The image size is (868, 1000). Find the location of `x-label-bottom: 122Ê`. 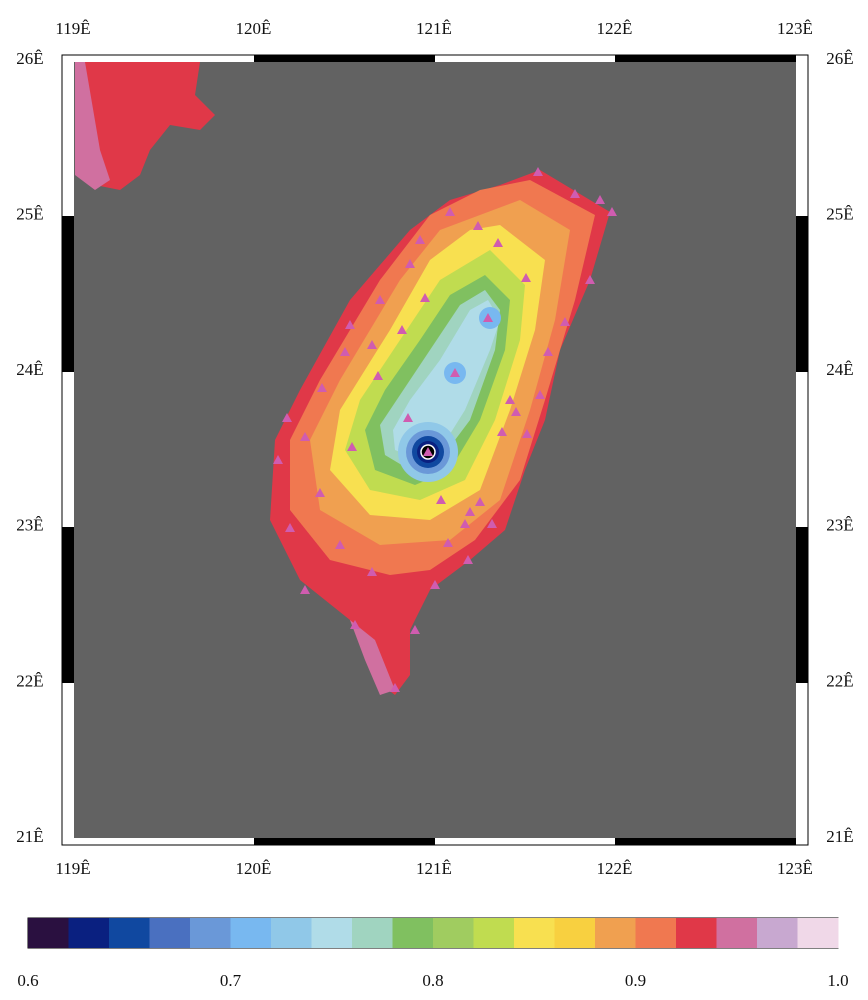

x-label-bottom: 122Ê is located at coordinates (615, 868).